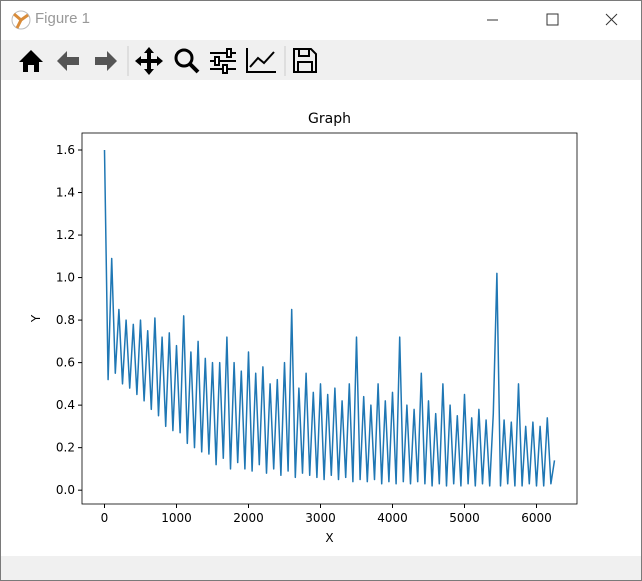 The width and height of the screenshot is (642, 581). What do you see at coordinates (65, 150) in the screenshot?
I see `y-tick-label: 1.6` at bounding box center [65, 150].